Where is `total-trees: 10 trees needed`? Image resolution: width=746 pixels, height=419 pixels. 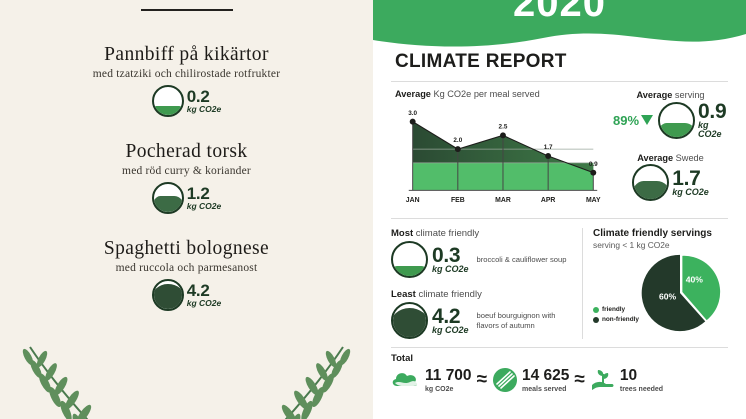 total-trees: 10 trees needed is located at coordinates (626, 380).